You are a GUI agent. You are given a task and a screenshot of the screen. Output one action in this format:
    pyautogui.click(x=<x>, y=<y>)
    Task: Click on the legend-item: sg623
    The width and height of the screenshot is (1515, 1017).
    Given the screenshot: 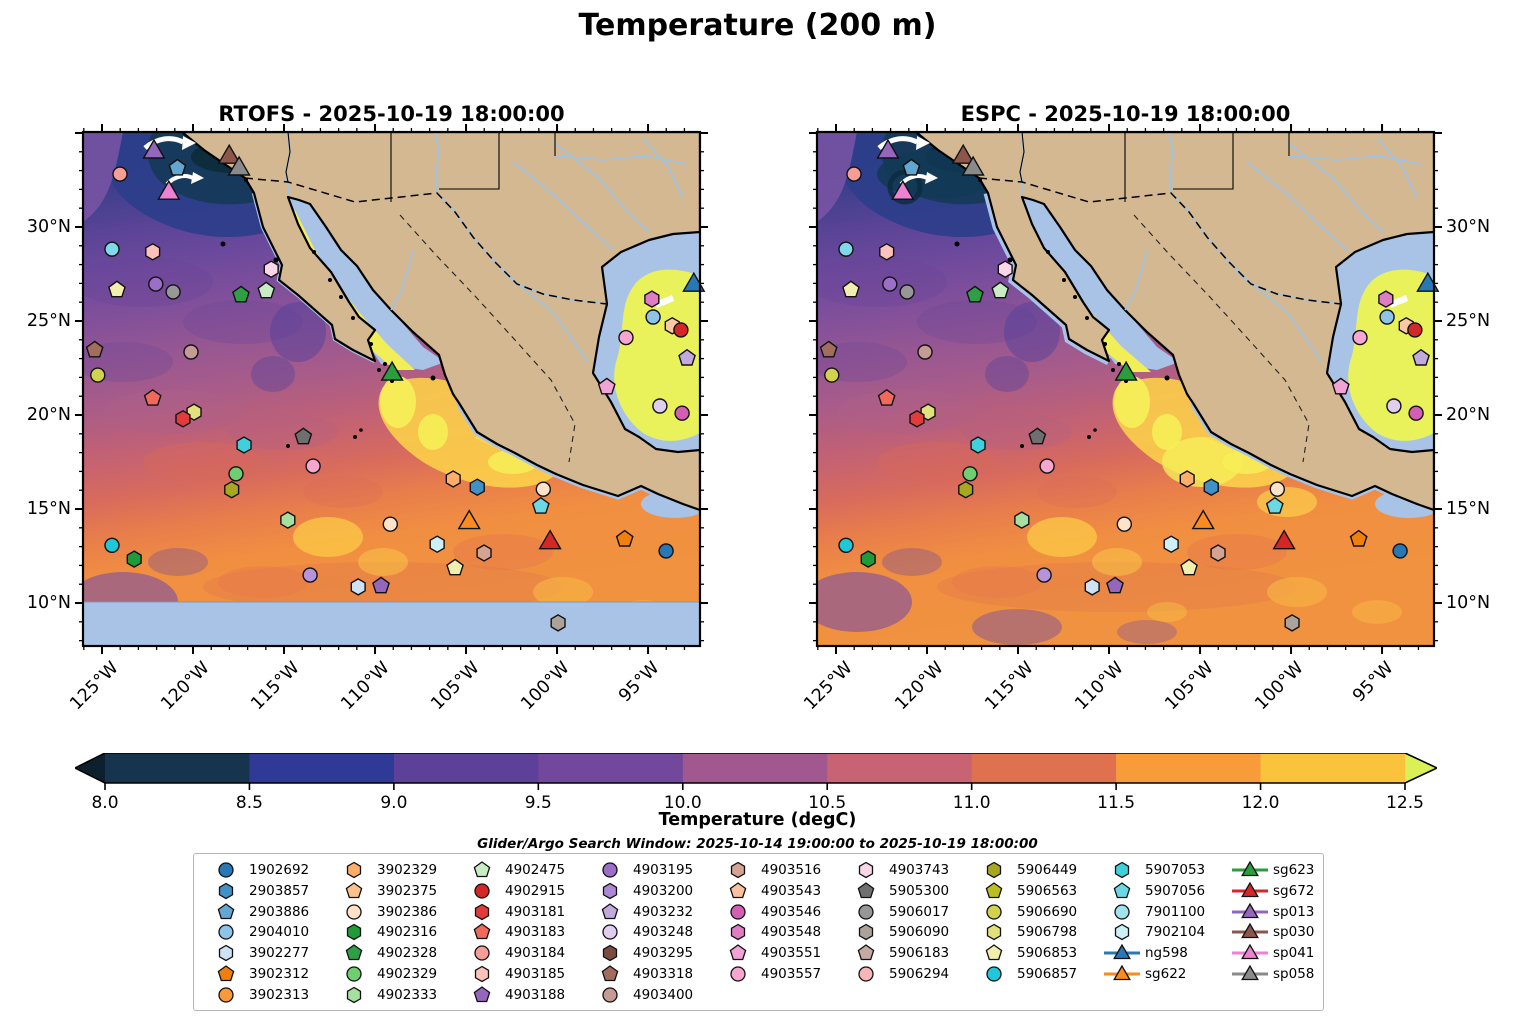 What is the action you would take?
    pyautogui.click(x=1272, y=870)
    